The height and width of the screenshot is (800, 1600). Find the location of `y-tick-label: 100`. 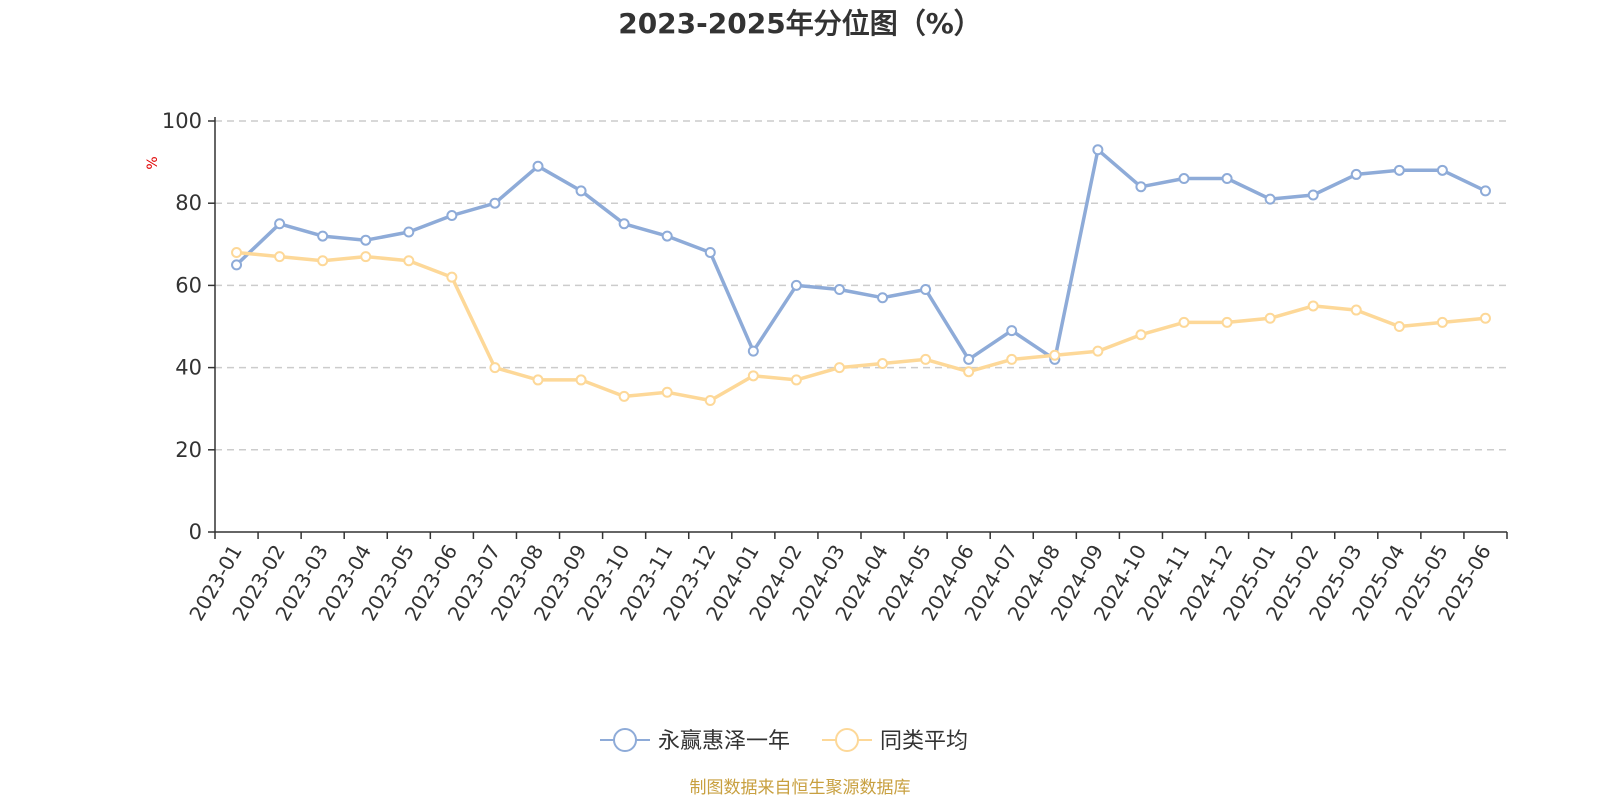

y-tick-label: 100 is located at coordinates (182, 121).